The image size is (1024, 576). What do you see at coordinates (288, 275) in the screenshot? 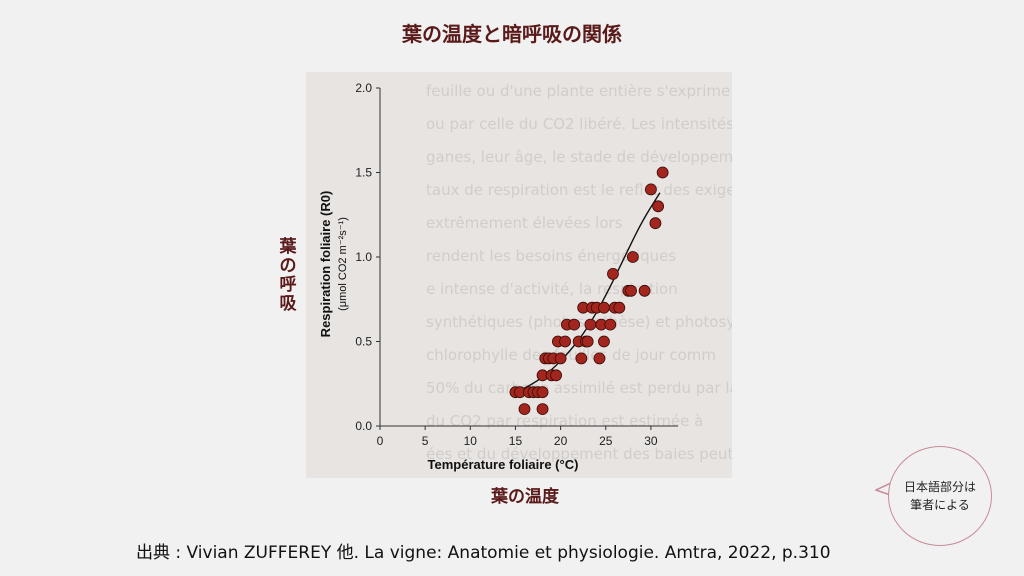
I see `y-axis-label-jp: 葉の呼吸` at bounding box center [288, 275].